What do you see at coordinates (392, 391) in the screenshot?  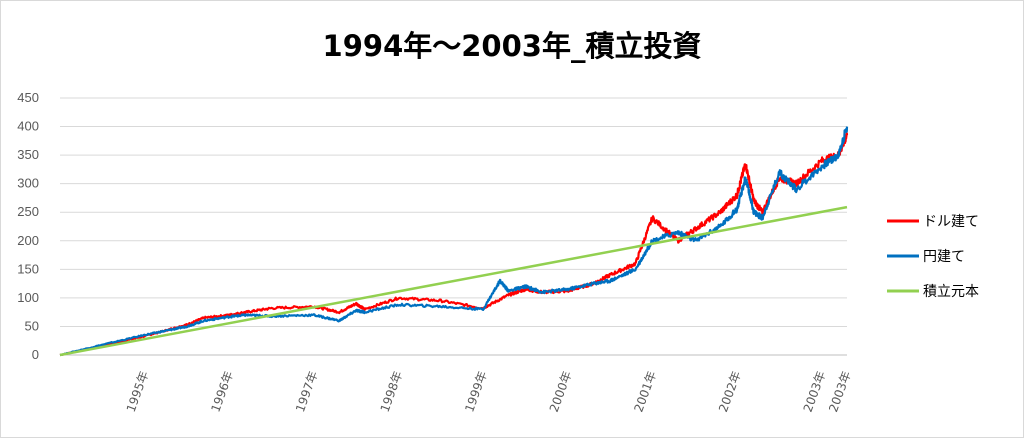 I see `x-tick-label: 1998年` at bounding box center [392, 391].